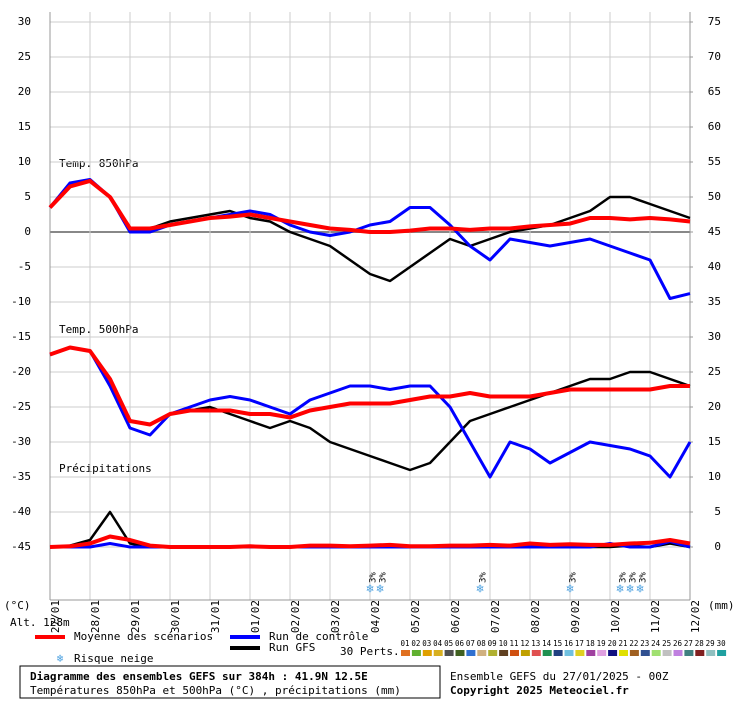  I want to click on perturbation-label: 02, so click(415, 643).